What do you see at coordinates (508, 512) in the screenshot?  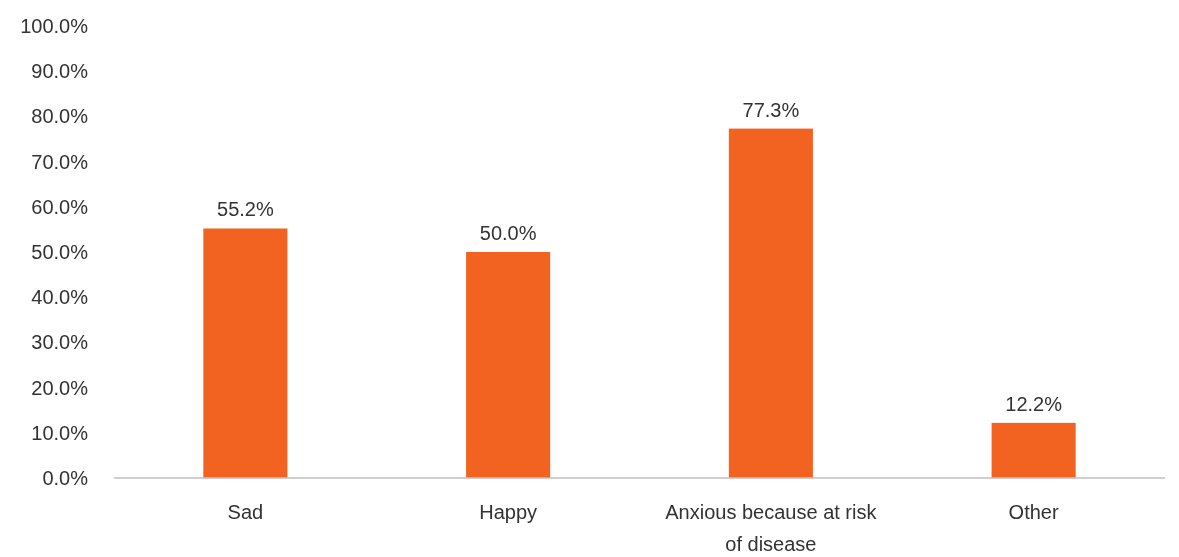 I see `x-tick-label: Happy` at bounding box center [508, 512].